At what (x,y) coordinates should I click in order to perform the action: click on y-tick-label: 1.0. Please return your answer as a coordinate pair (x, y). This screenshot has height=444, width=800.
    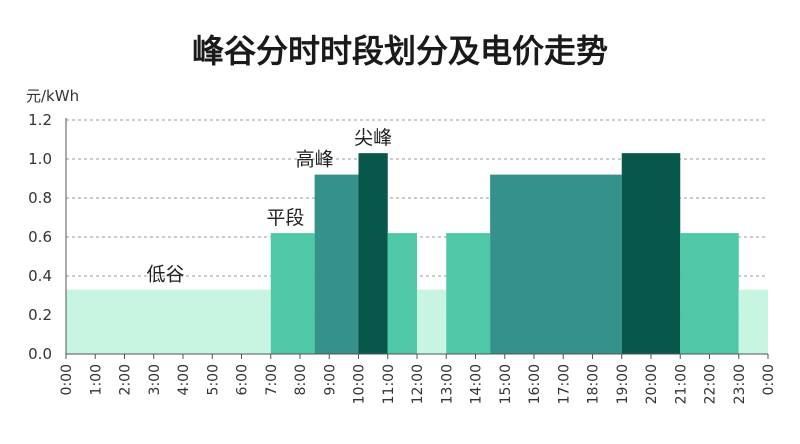
    Looking at the image, I should click on (40, 159).